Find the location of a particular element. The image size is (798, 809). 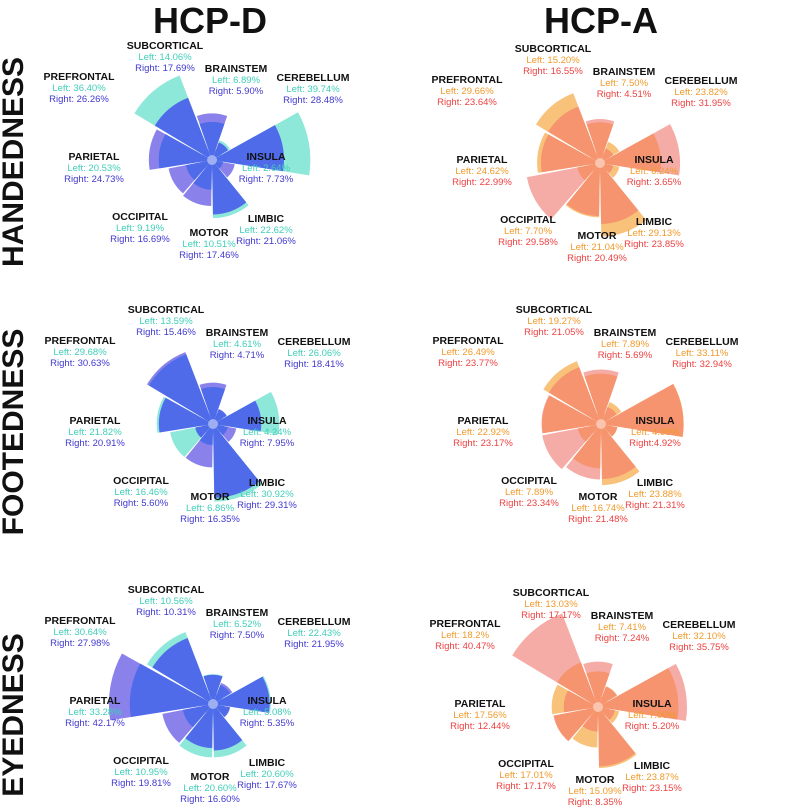

right-value-occipital: Right: 23.34% is located at coordinates (529, 503).